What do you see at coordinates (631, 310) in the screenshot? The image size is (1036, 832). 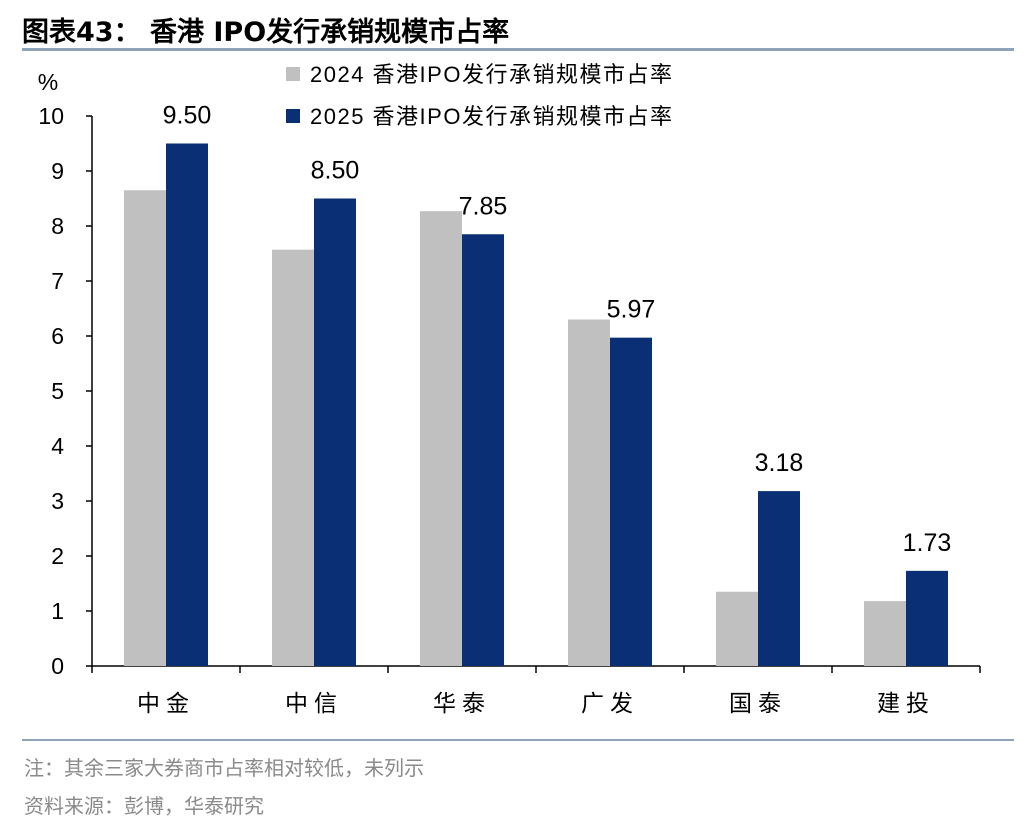 I see `data-label: 5.97` at bounding box center [631, 310].